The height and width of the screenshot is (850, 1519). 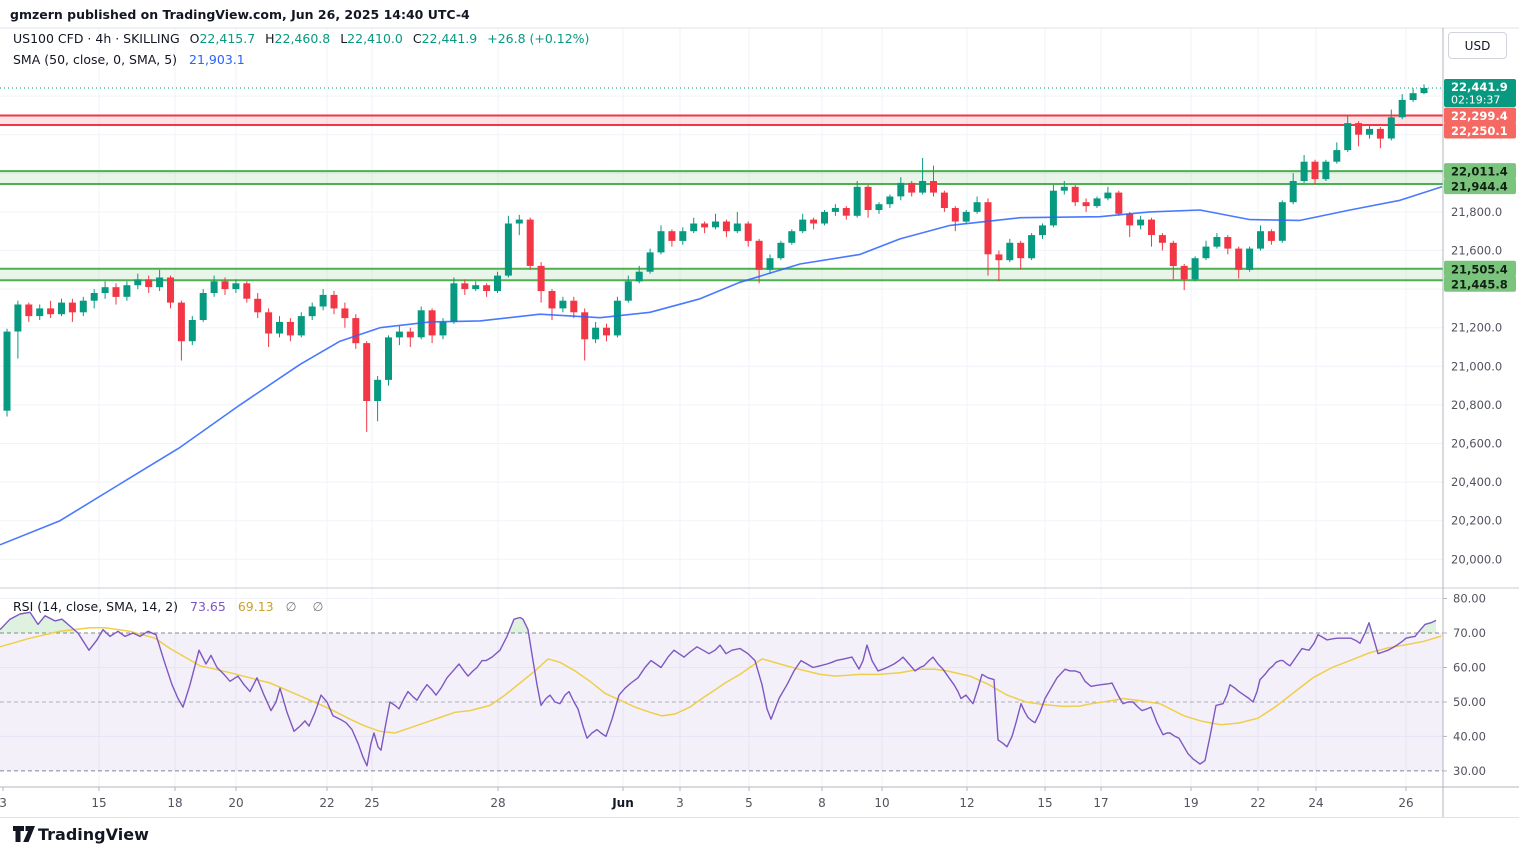 What do you see at coordinates (174, 803) in the screenshot?
I see `time-axis-label: 18` at bounding box center [174, 803].